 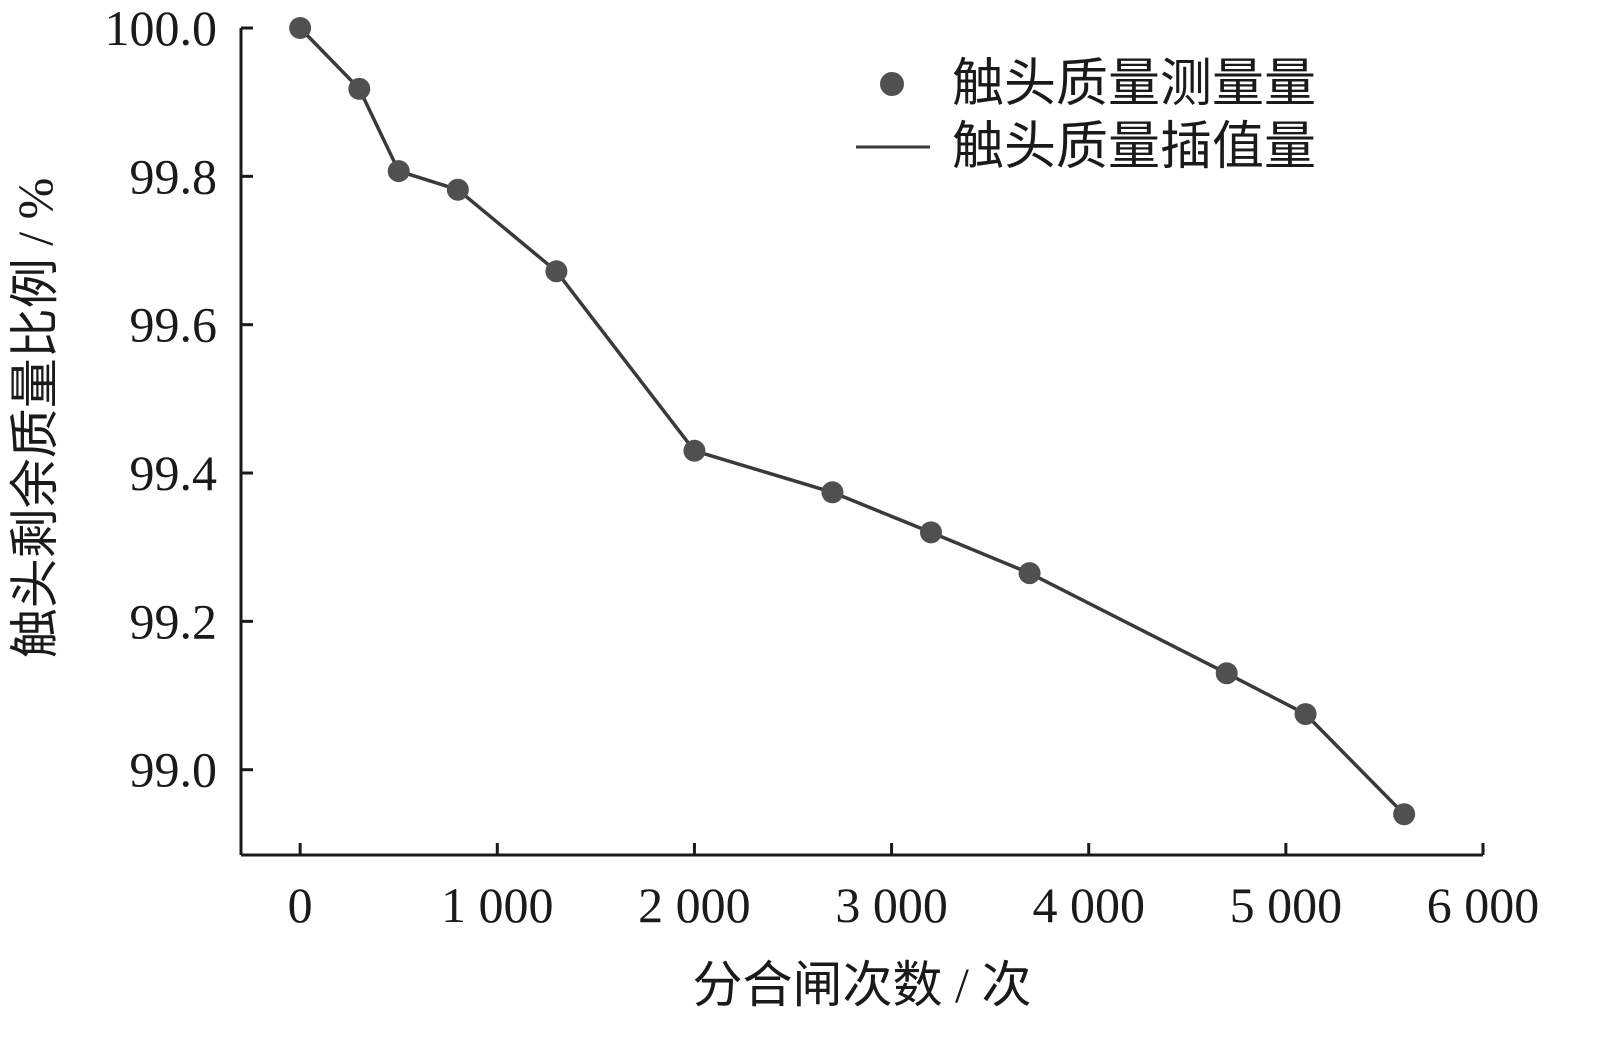 What do you see at coordinates (1483, 905) in the screenshot?
I see `x-tick-label: 6 000` at bounding box center [1483, 905].